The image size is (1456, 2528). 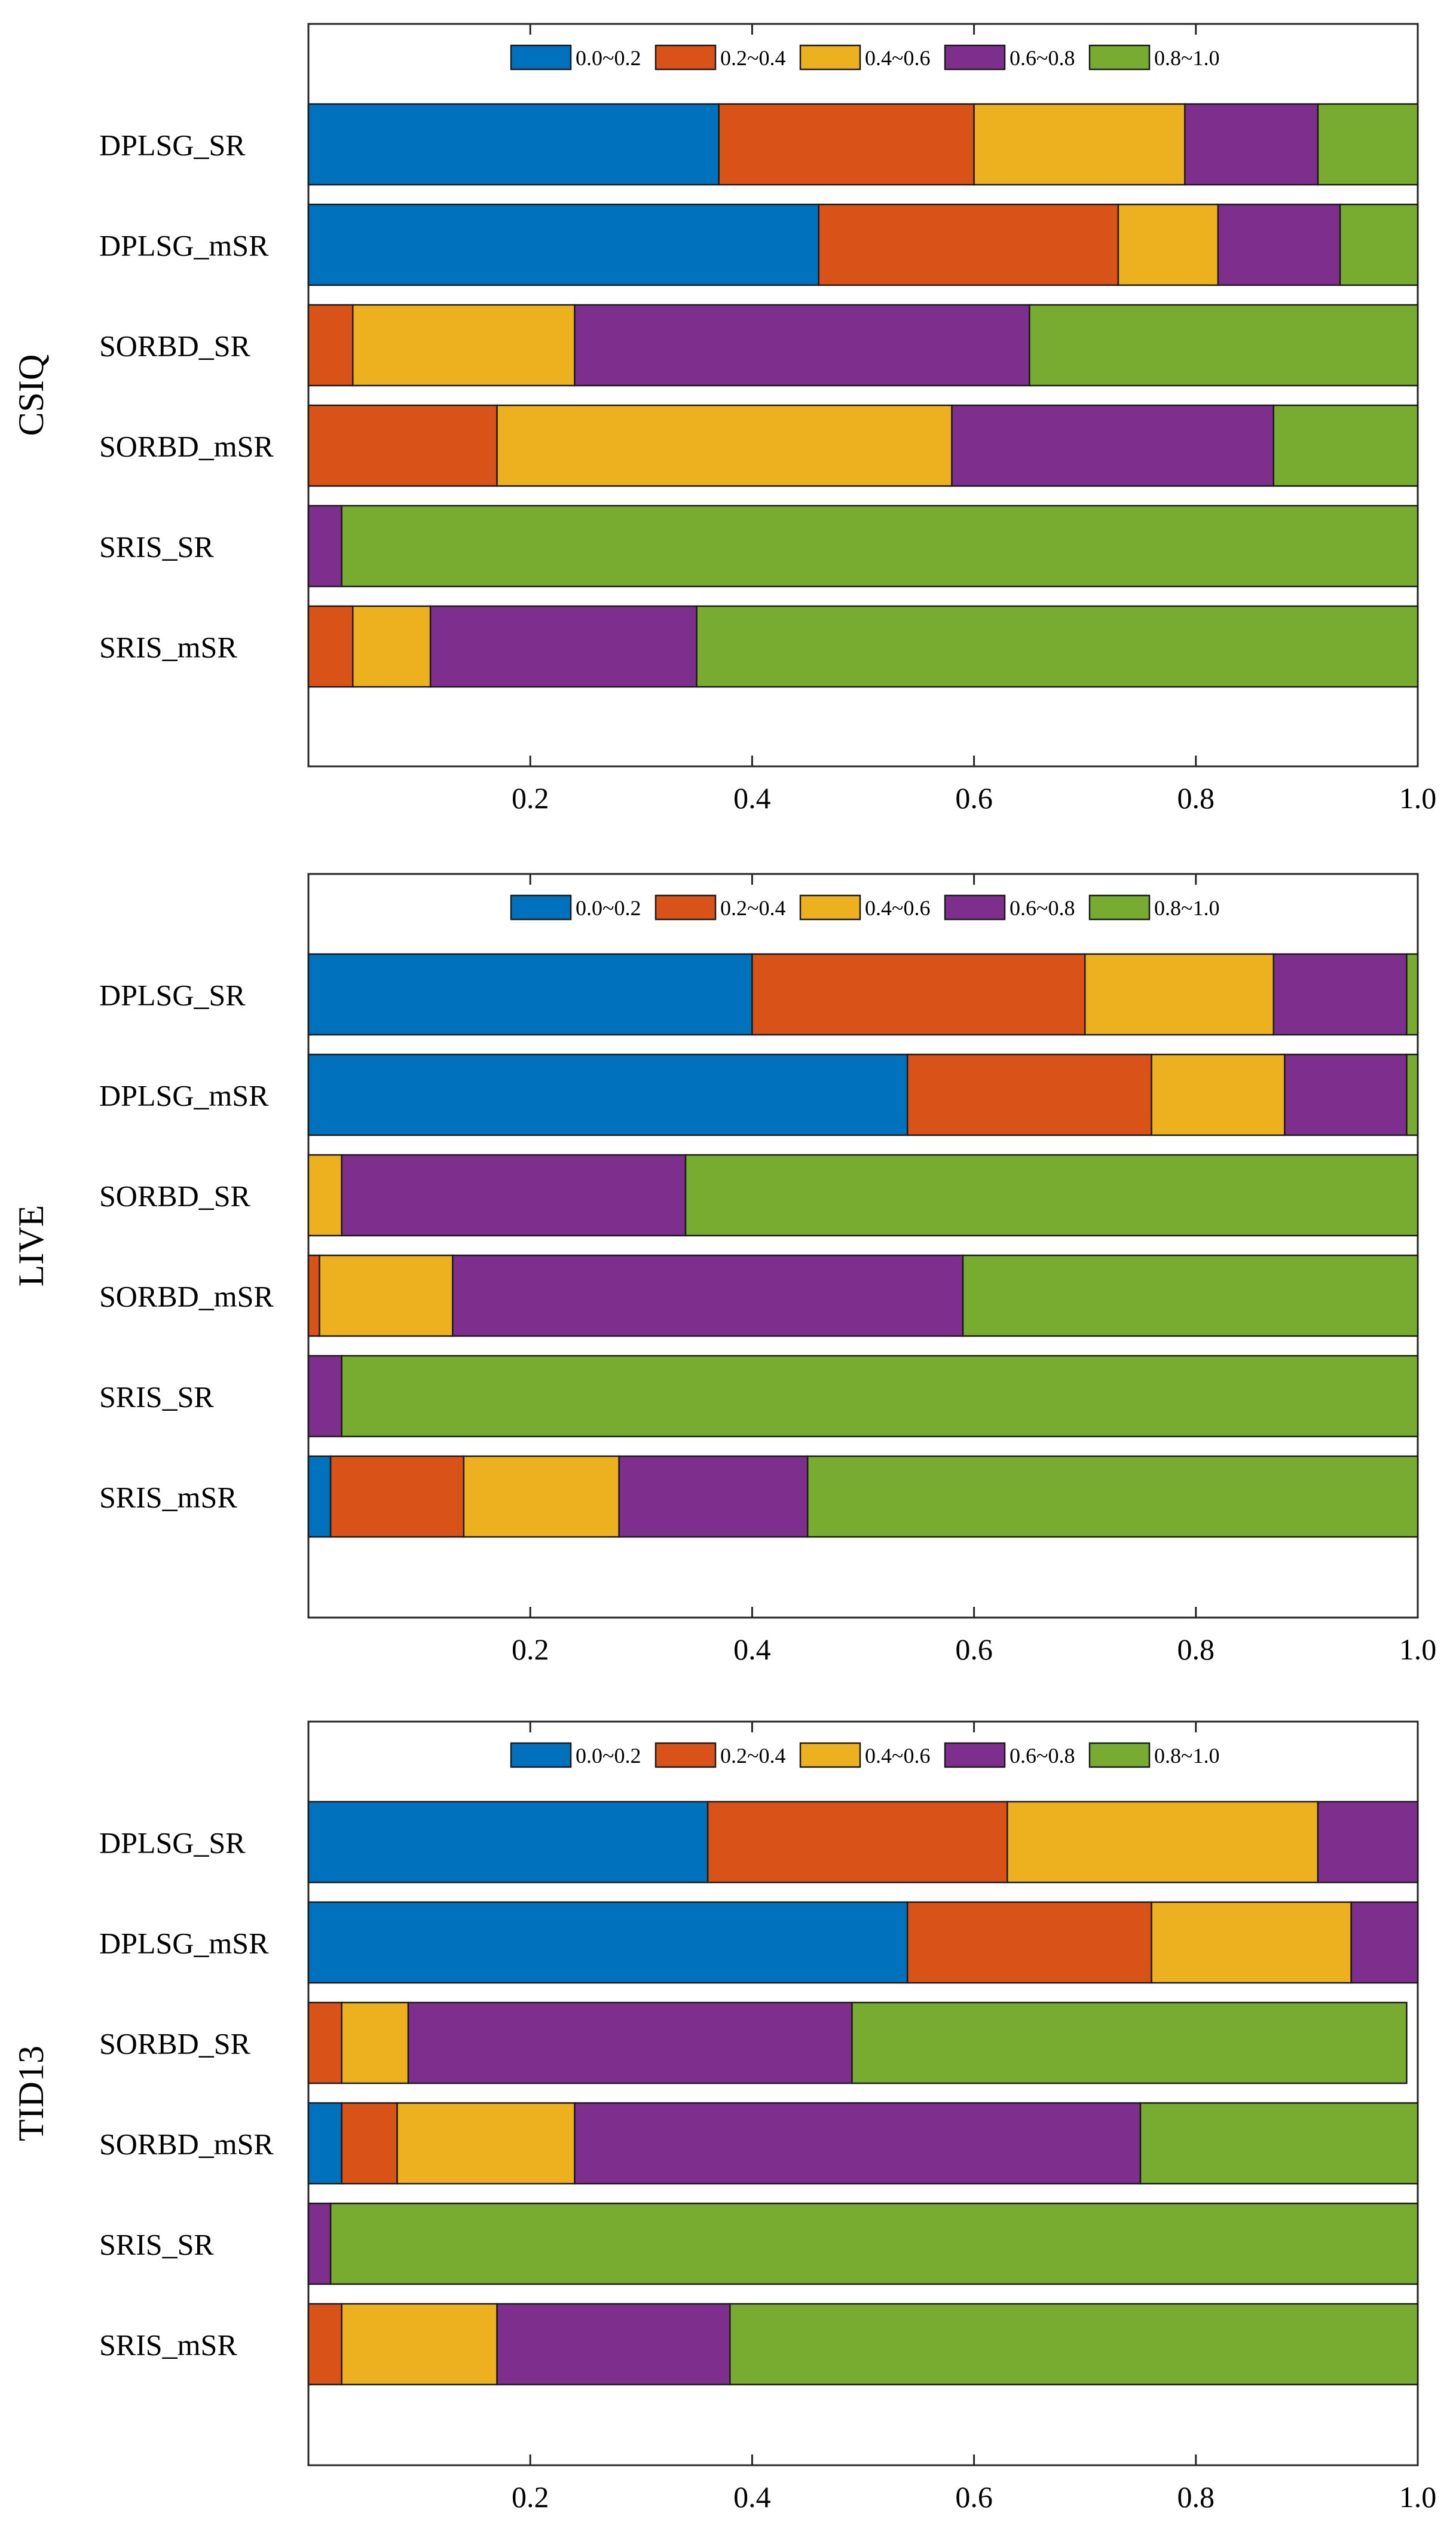 What do you see at coordinates (609, 1756) in the screenshot?
I see `legend-label: 0.0~0.2` at bounding box center [609, 1756].